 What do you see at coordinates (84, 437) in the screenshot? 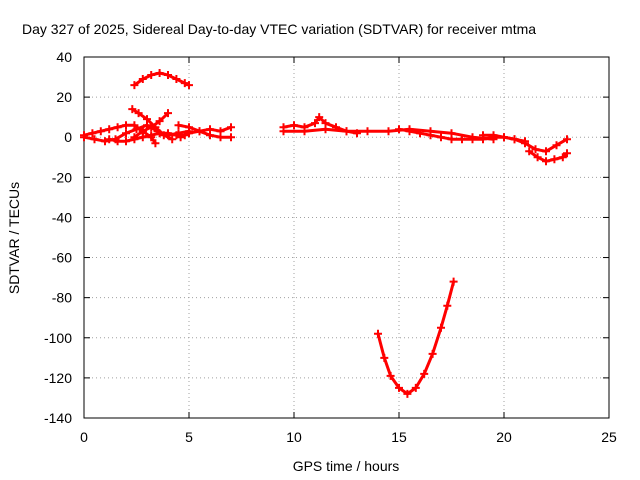
I see `x-tick-label: 0` at bounding box center [84, 437].